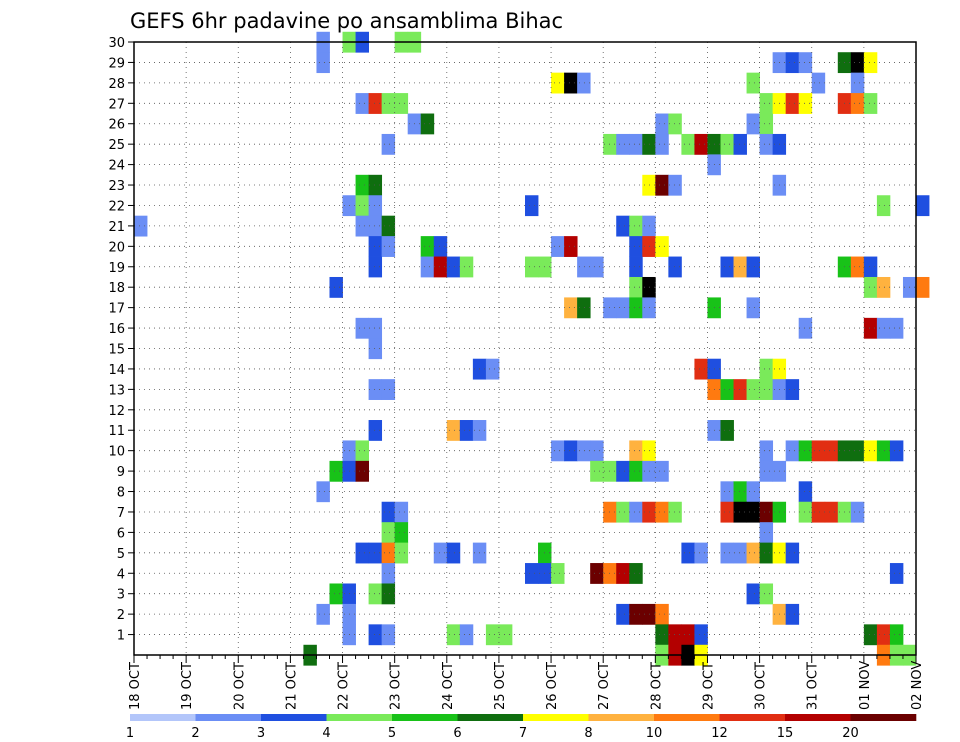  What do you see at coordinates (116, 43) in the screenshot?
I see `y-tick-label: 30` at bounding box center [116, 43].